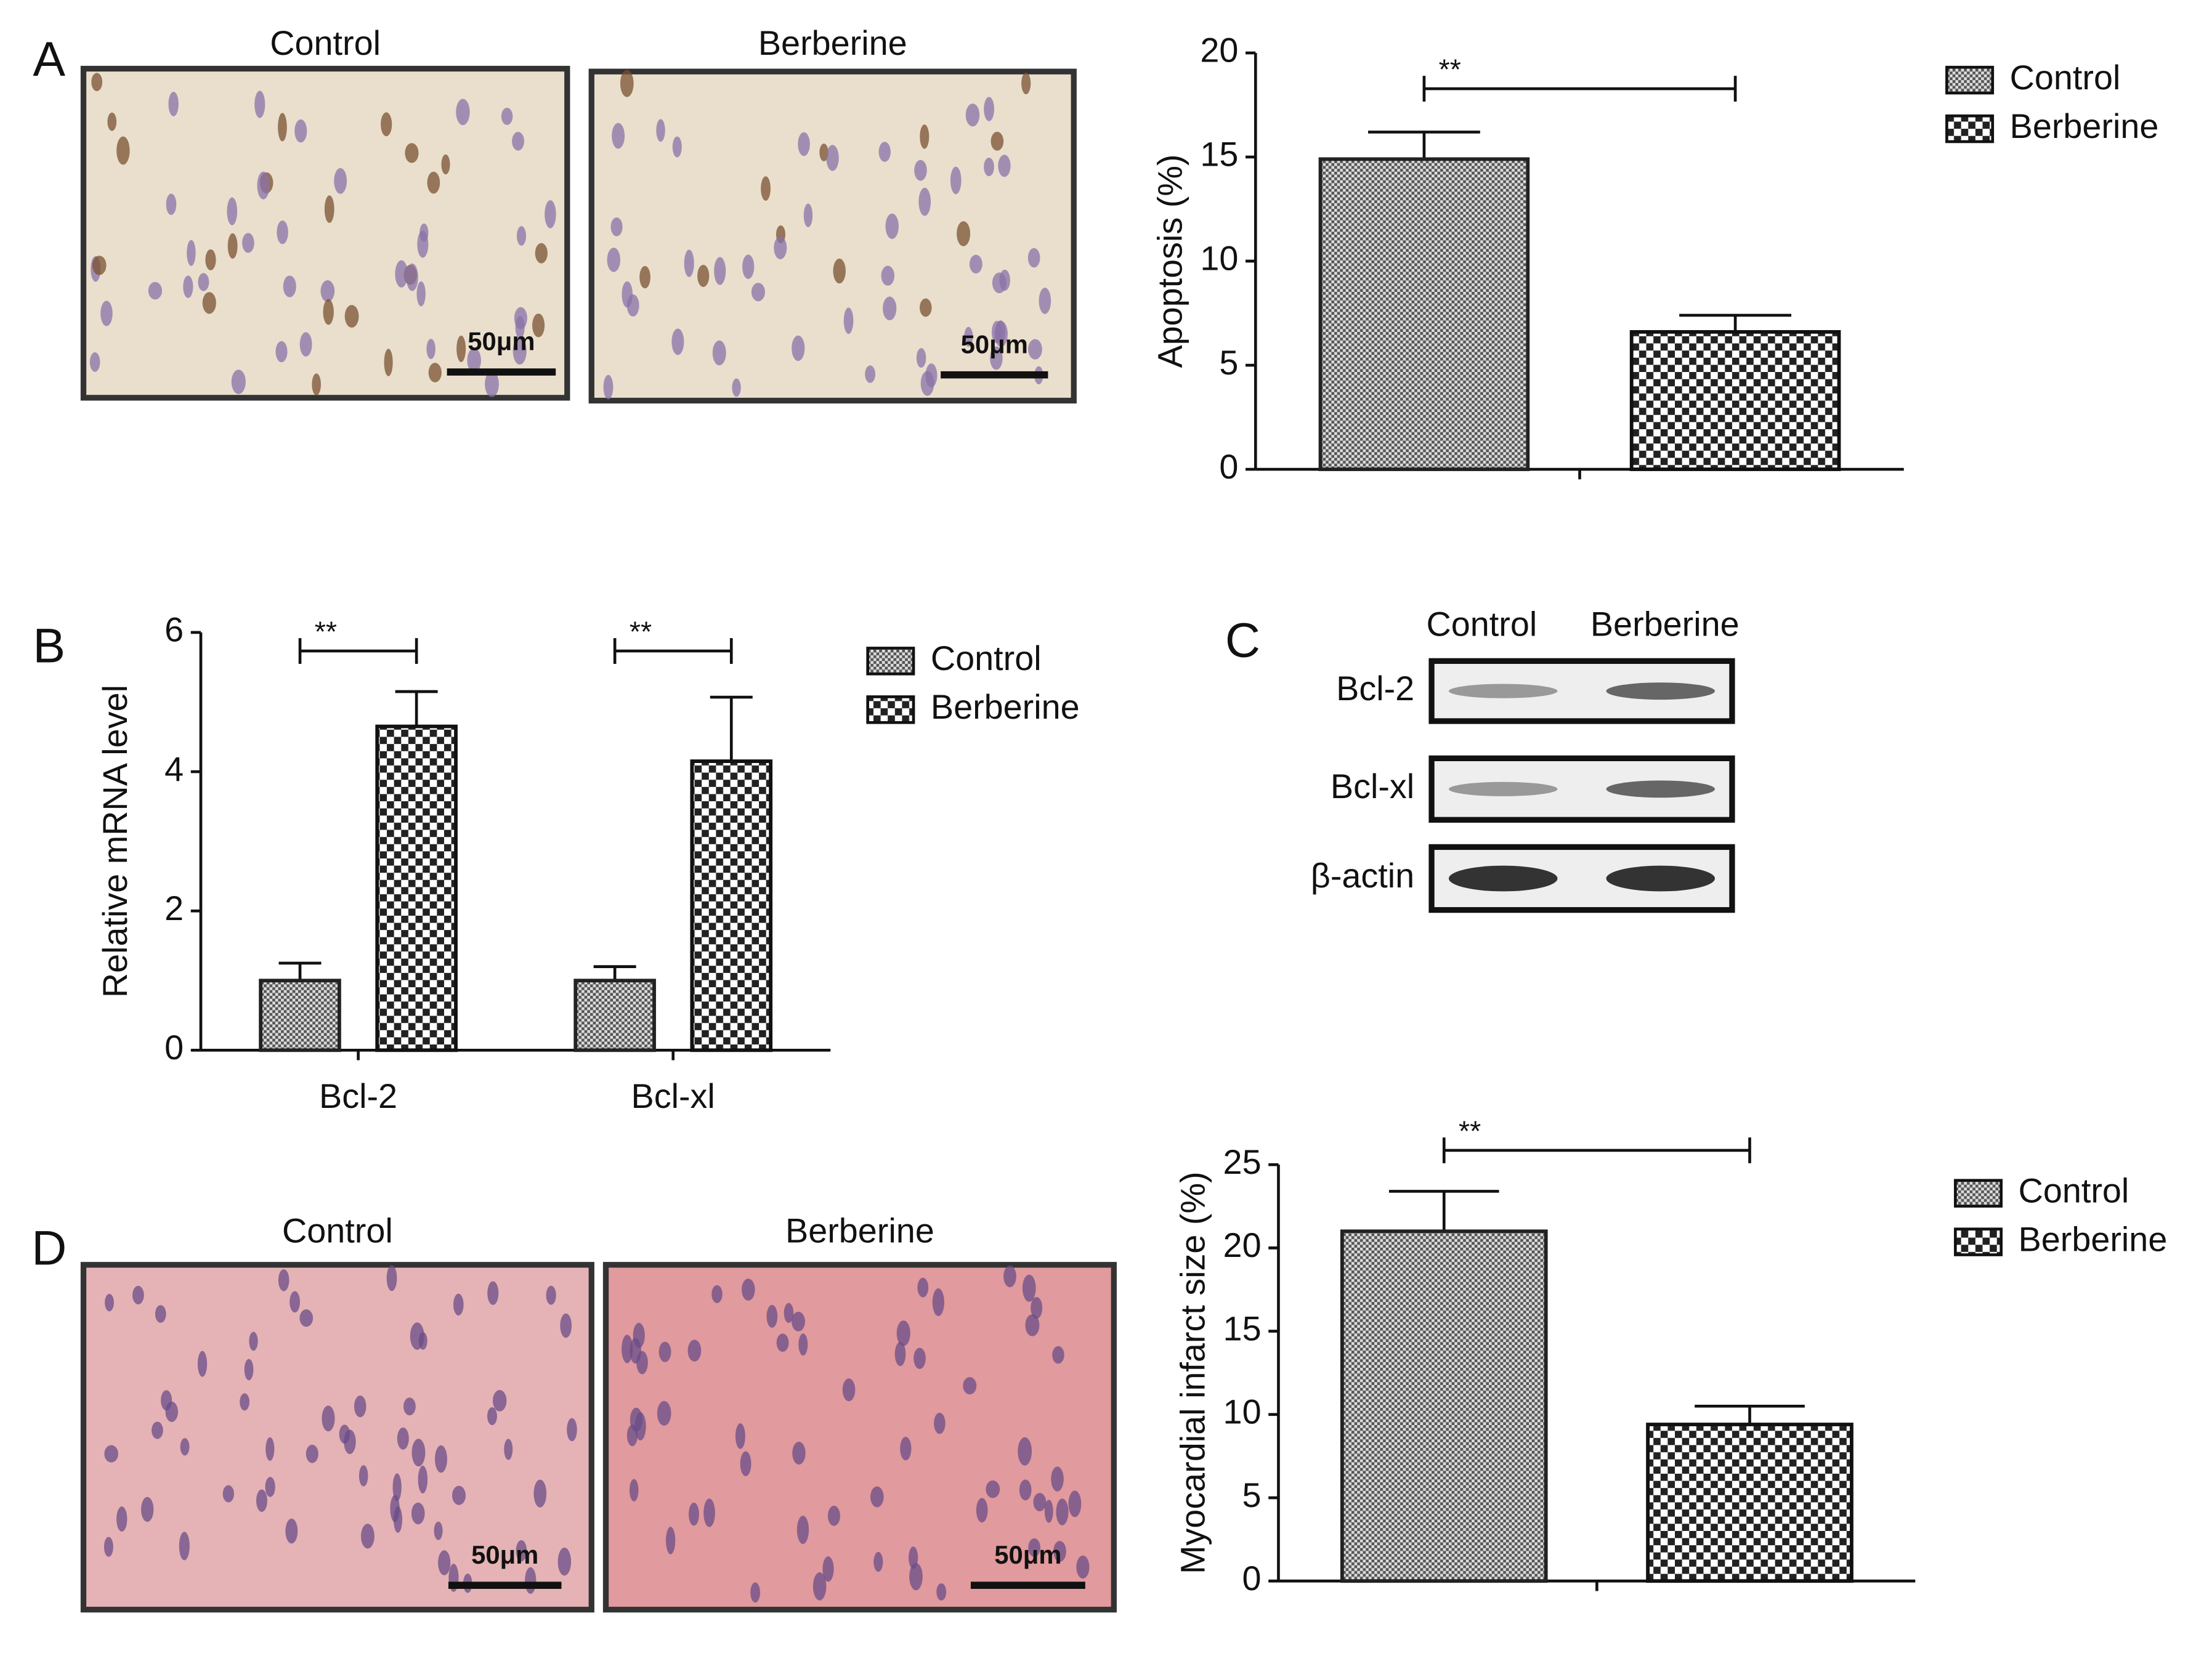 This screenshot has width=2212, height=1664. Describe the element at coordinates (1170, 261) in the screenshot. I see `y-axis-label: Apoptosis (%)` at that location.